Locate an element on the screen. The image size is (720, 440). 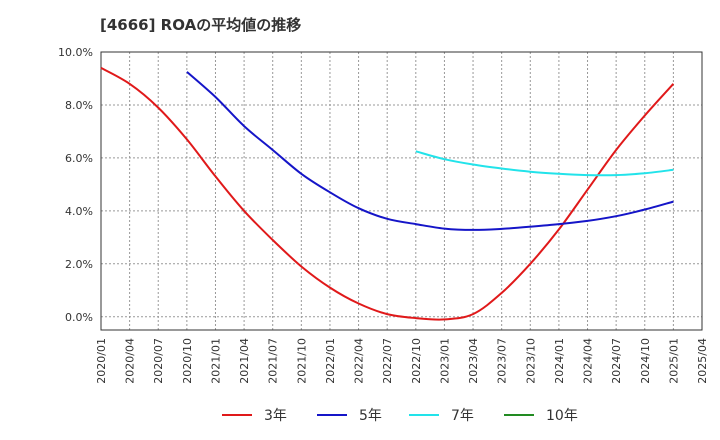
legend-item-10y: 10年 is located at coordinates (541, 415).